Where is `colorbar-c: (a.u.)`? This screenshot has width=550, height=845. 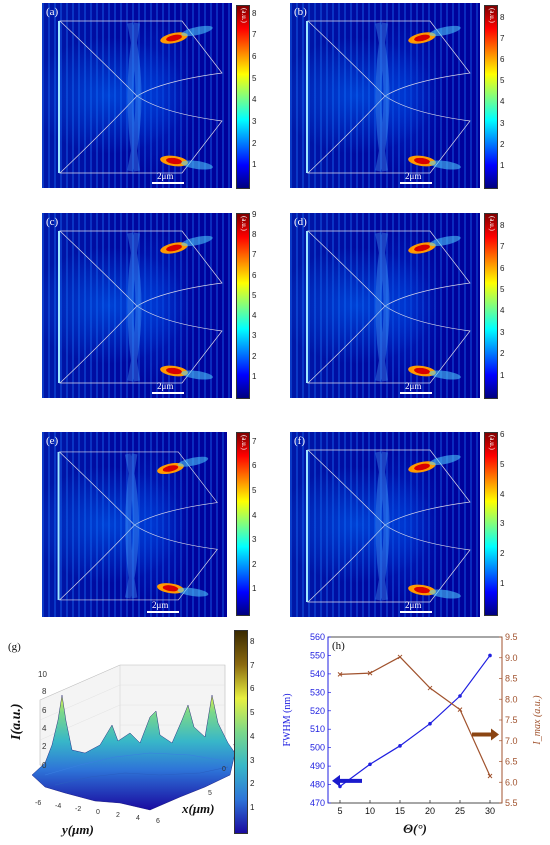 colorbar-c: (a.u.) is located at coordinates (243, 306).